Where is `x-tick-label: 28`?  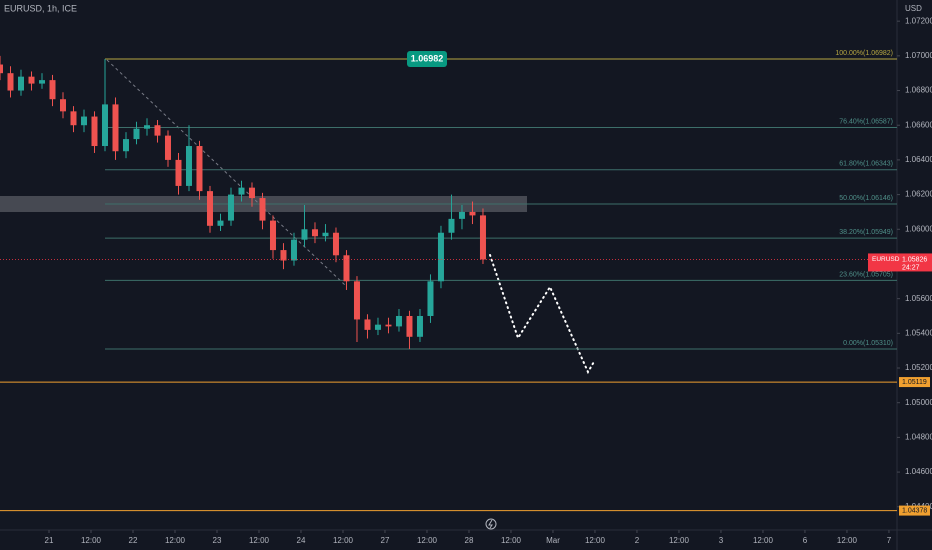
x-tick-label: 28 is located at coordinates (469, 540).